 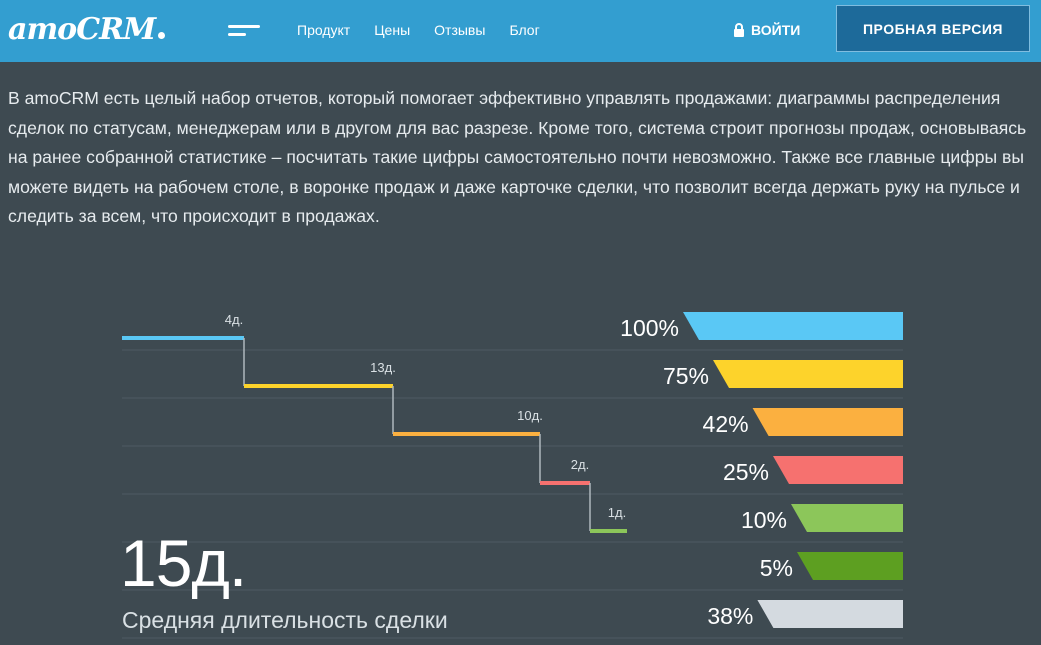 What do you see at coordinates (460, 30) in the screenshot?
I see `nav-link-reviews: Отзывы` at bounding box center [460, 30].